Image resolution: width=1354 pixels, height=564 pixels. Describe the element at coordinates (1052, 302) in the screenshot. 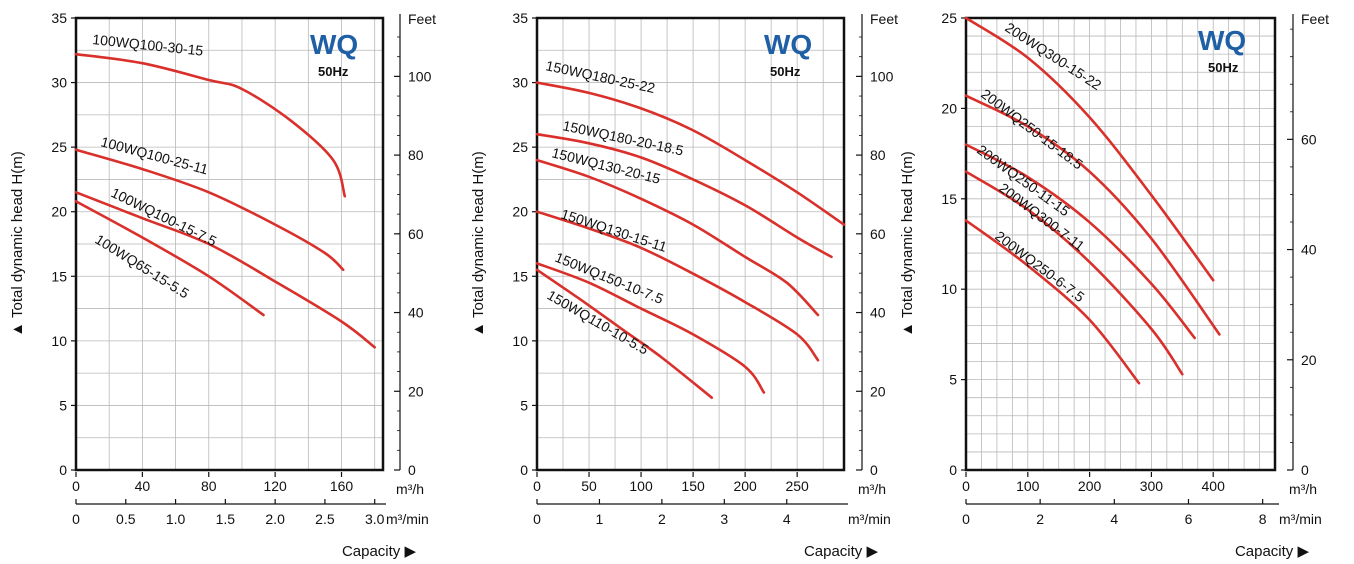

I see `pump-curve-200WQ250-6-7.5` at that location.